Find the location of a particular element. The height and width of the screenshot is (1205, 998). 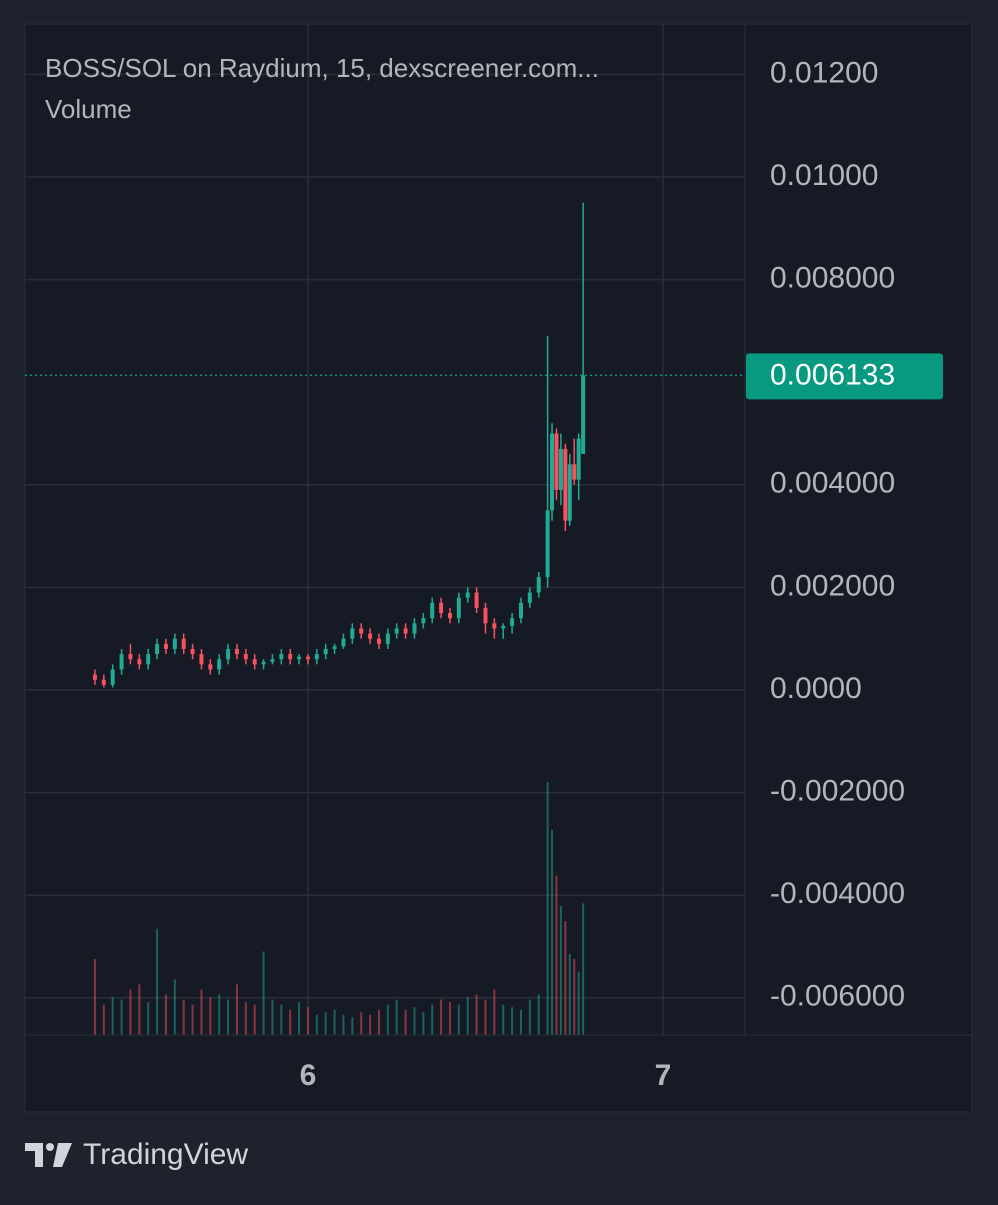

x-tick-label: 7 is located at coordinates (663, 1075).